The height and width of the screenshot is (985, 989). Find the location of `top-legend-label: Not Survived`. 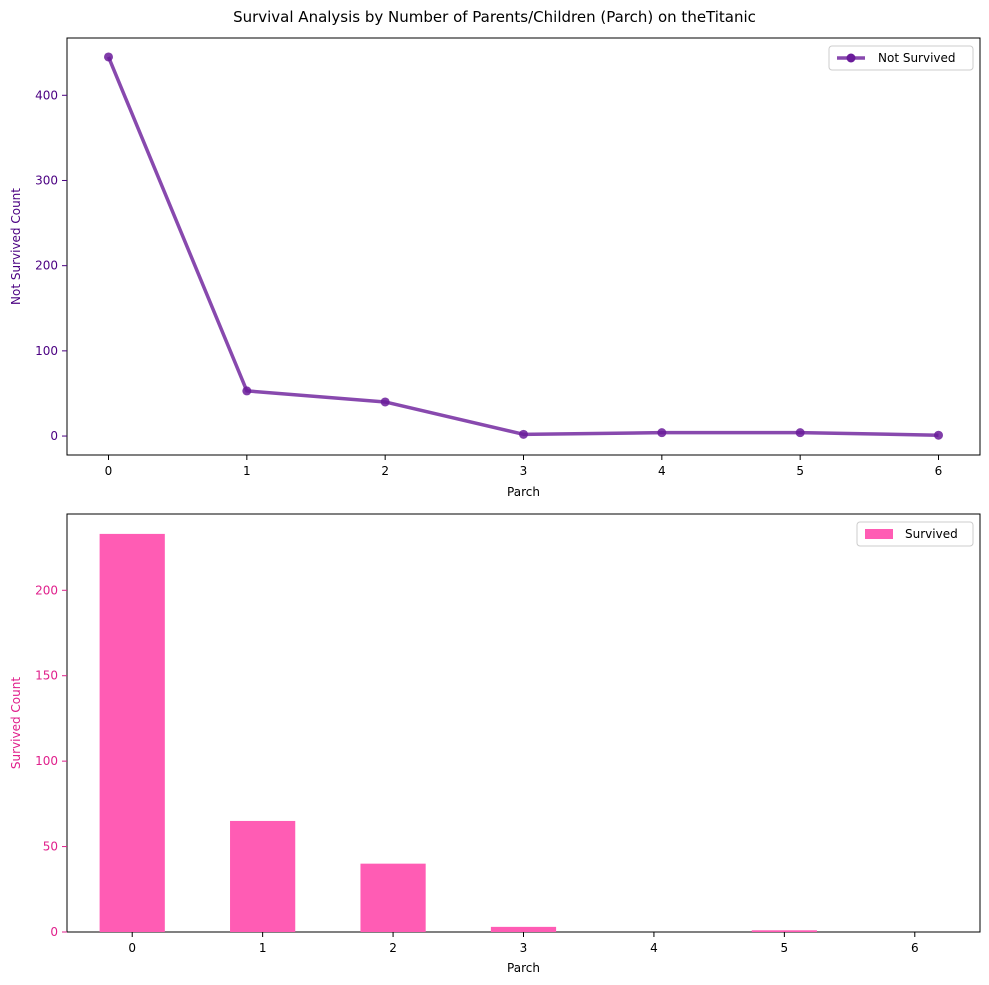

top-legend-label: Not Survived is located at coordinates (917, 58).